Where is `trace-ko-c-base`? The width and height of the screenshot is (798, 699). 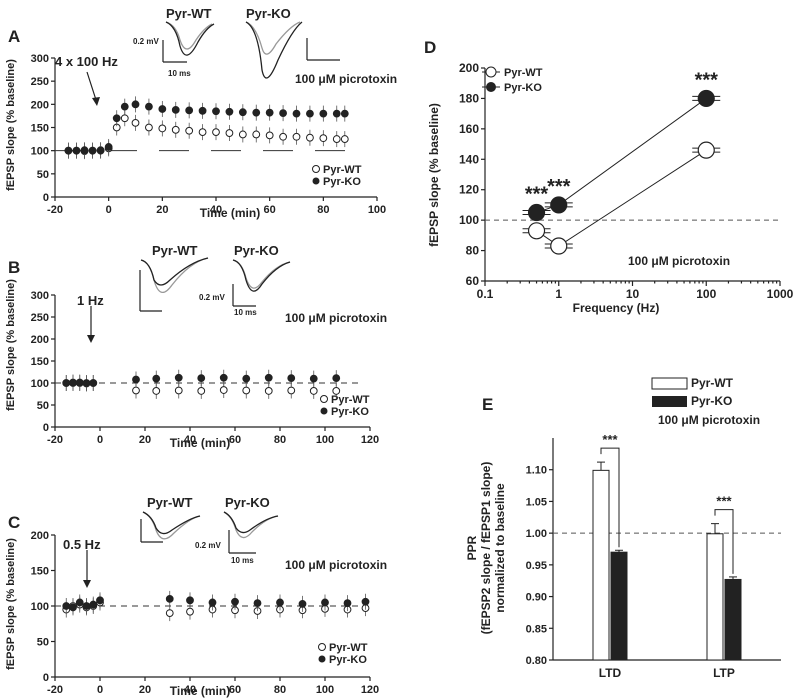 trace-ko-c-base is located at coordinates (251, 522).